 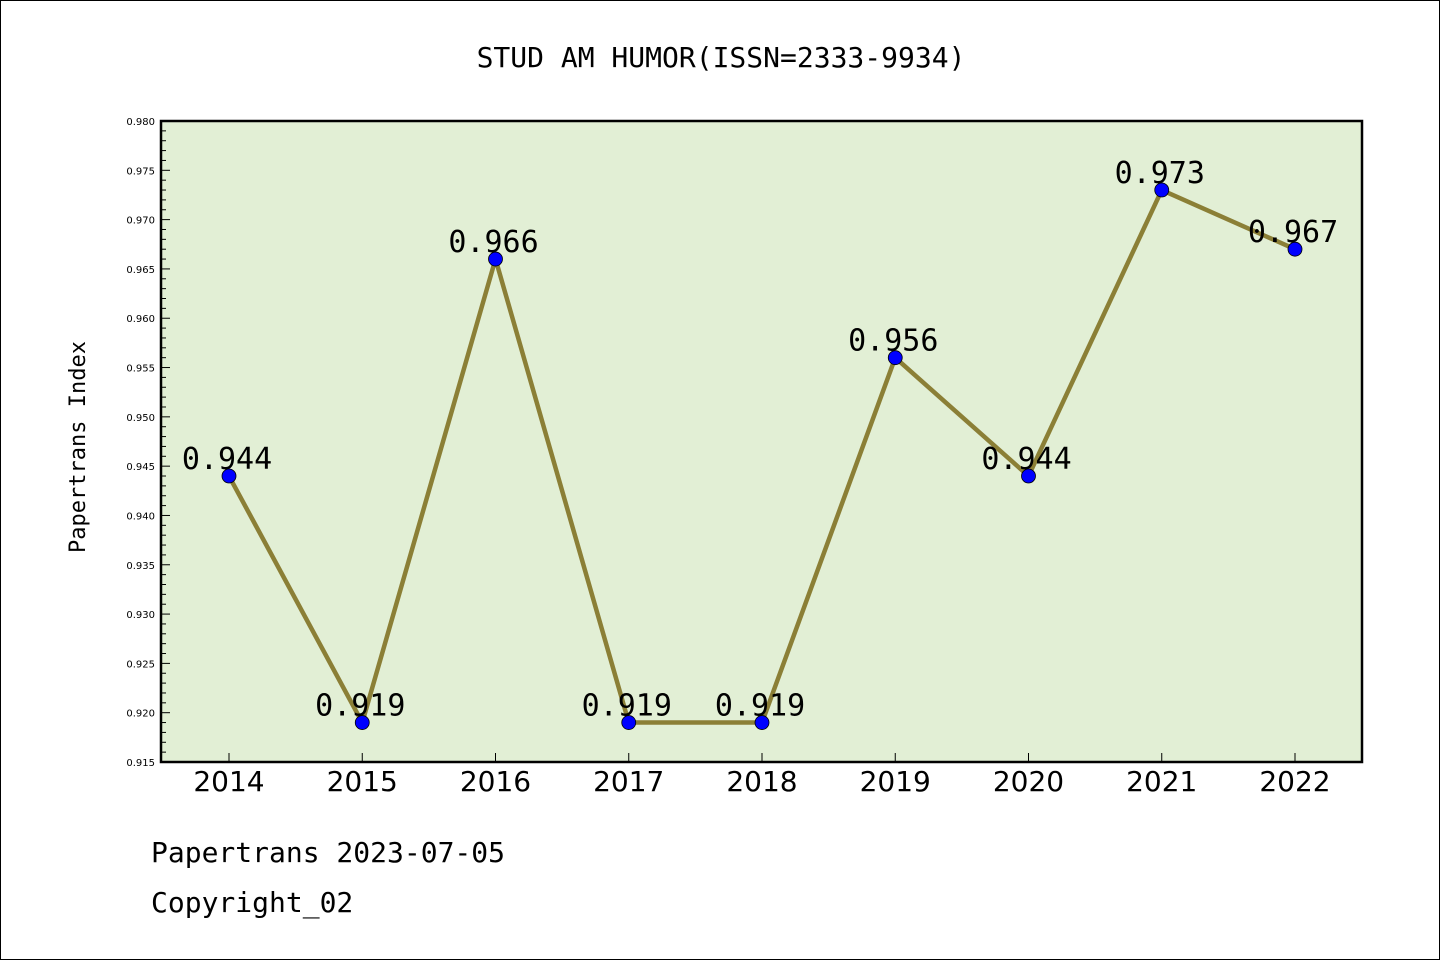 I want to click on y-tick-label: 0.950, so click(x=140, y=418).